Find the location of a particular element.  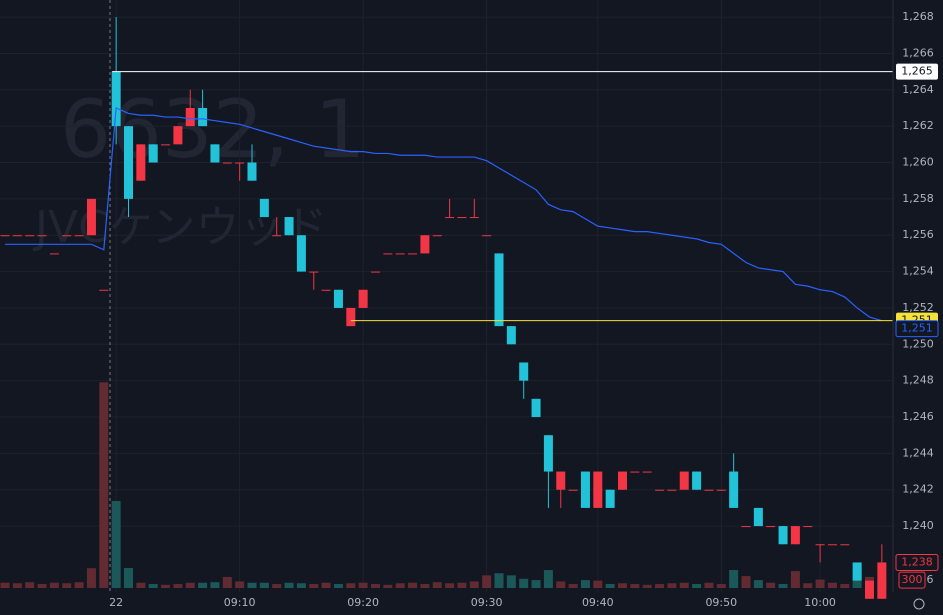

watermark-name: JVCケンウッド is located at coordinates (179, 227).